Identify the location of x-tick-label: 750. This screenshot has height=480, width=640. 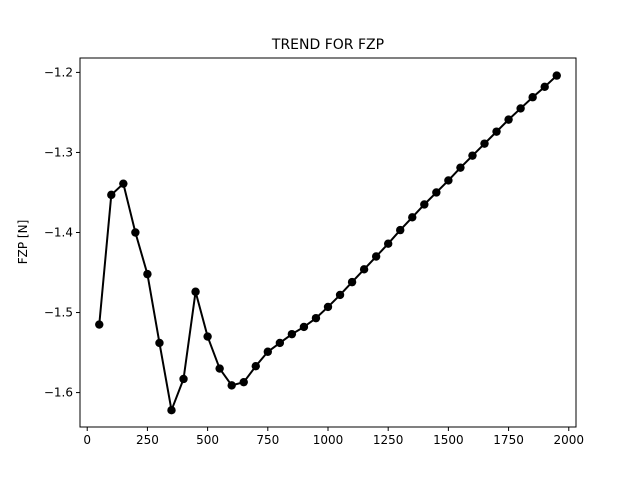
(267, 440).